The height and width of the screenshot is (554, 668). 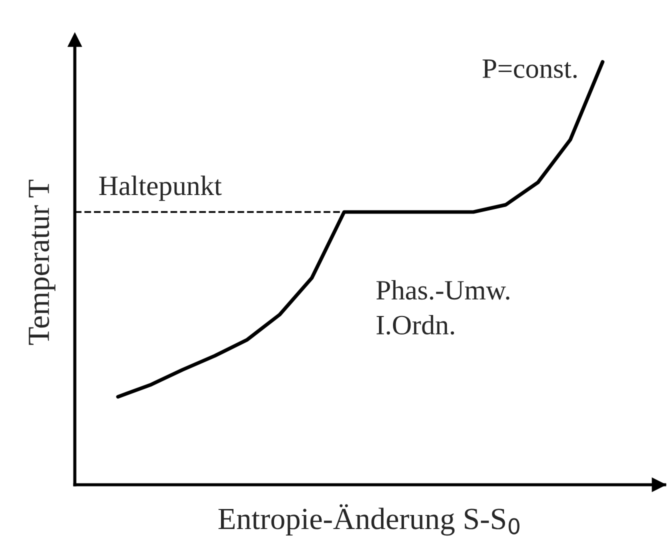 What do you see at coordinates (443, 307) in the screenshot?
I see `annotation: Phas.-Umw. I.Ordn.` at bounding box center [443, 307].